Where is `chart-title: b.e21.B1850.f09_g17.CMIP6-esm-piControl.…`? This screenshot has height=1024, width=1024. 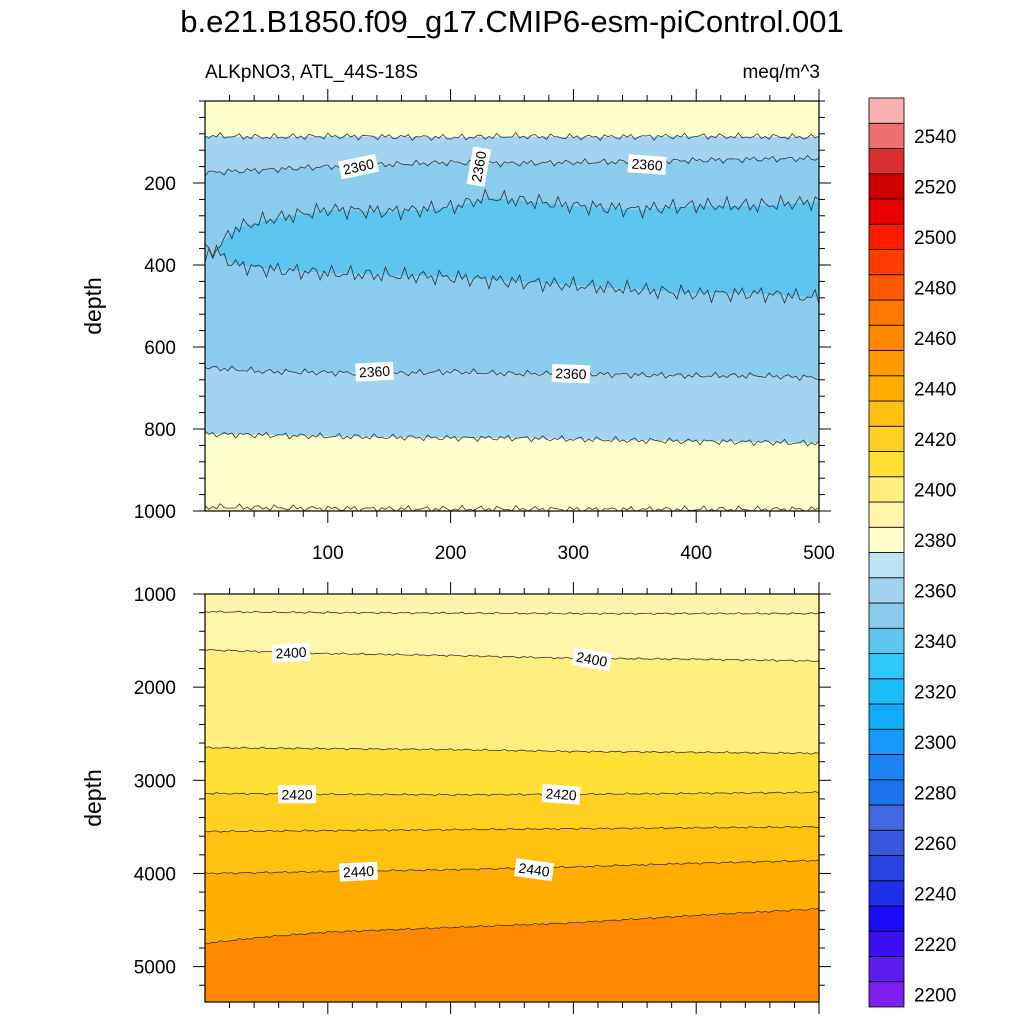 chart-title: b.e21.B1850.f09_g17.CMIP6-esm-piControl.… is located at coordinates (512, 21).